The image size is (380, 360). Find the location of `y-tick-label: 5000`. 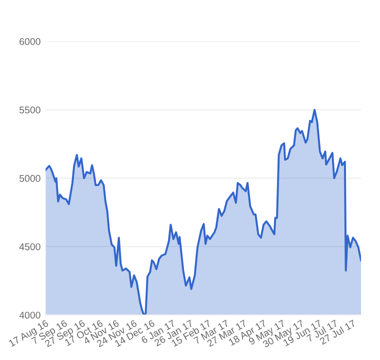

y-tick-label: 5000 is located at coordinates (30, 178).